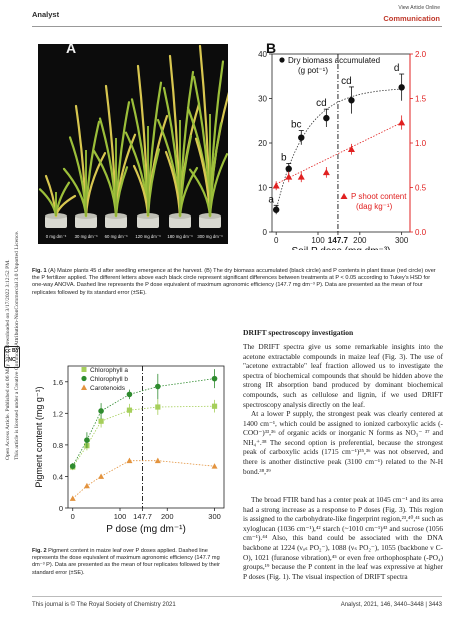  What do you see at coordinates (282, 60) in the screenshot?
I see `legend-biomass-marker` at bounding box center [282, 60].